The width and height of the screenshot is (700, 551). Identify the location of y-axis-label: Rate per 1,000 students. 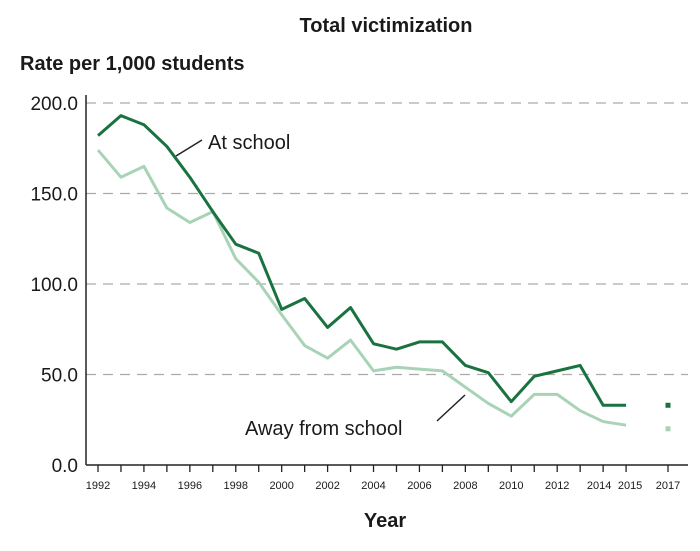
(132, 64).